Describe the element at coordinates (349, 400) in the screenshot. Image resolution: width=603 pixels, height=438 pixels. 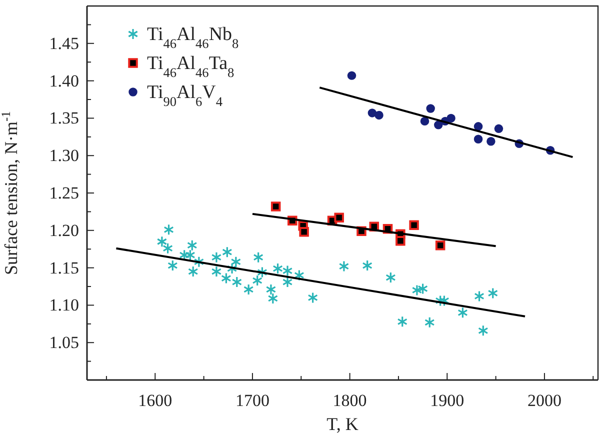
I see `x-tick-label: 1800` at that location.